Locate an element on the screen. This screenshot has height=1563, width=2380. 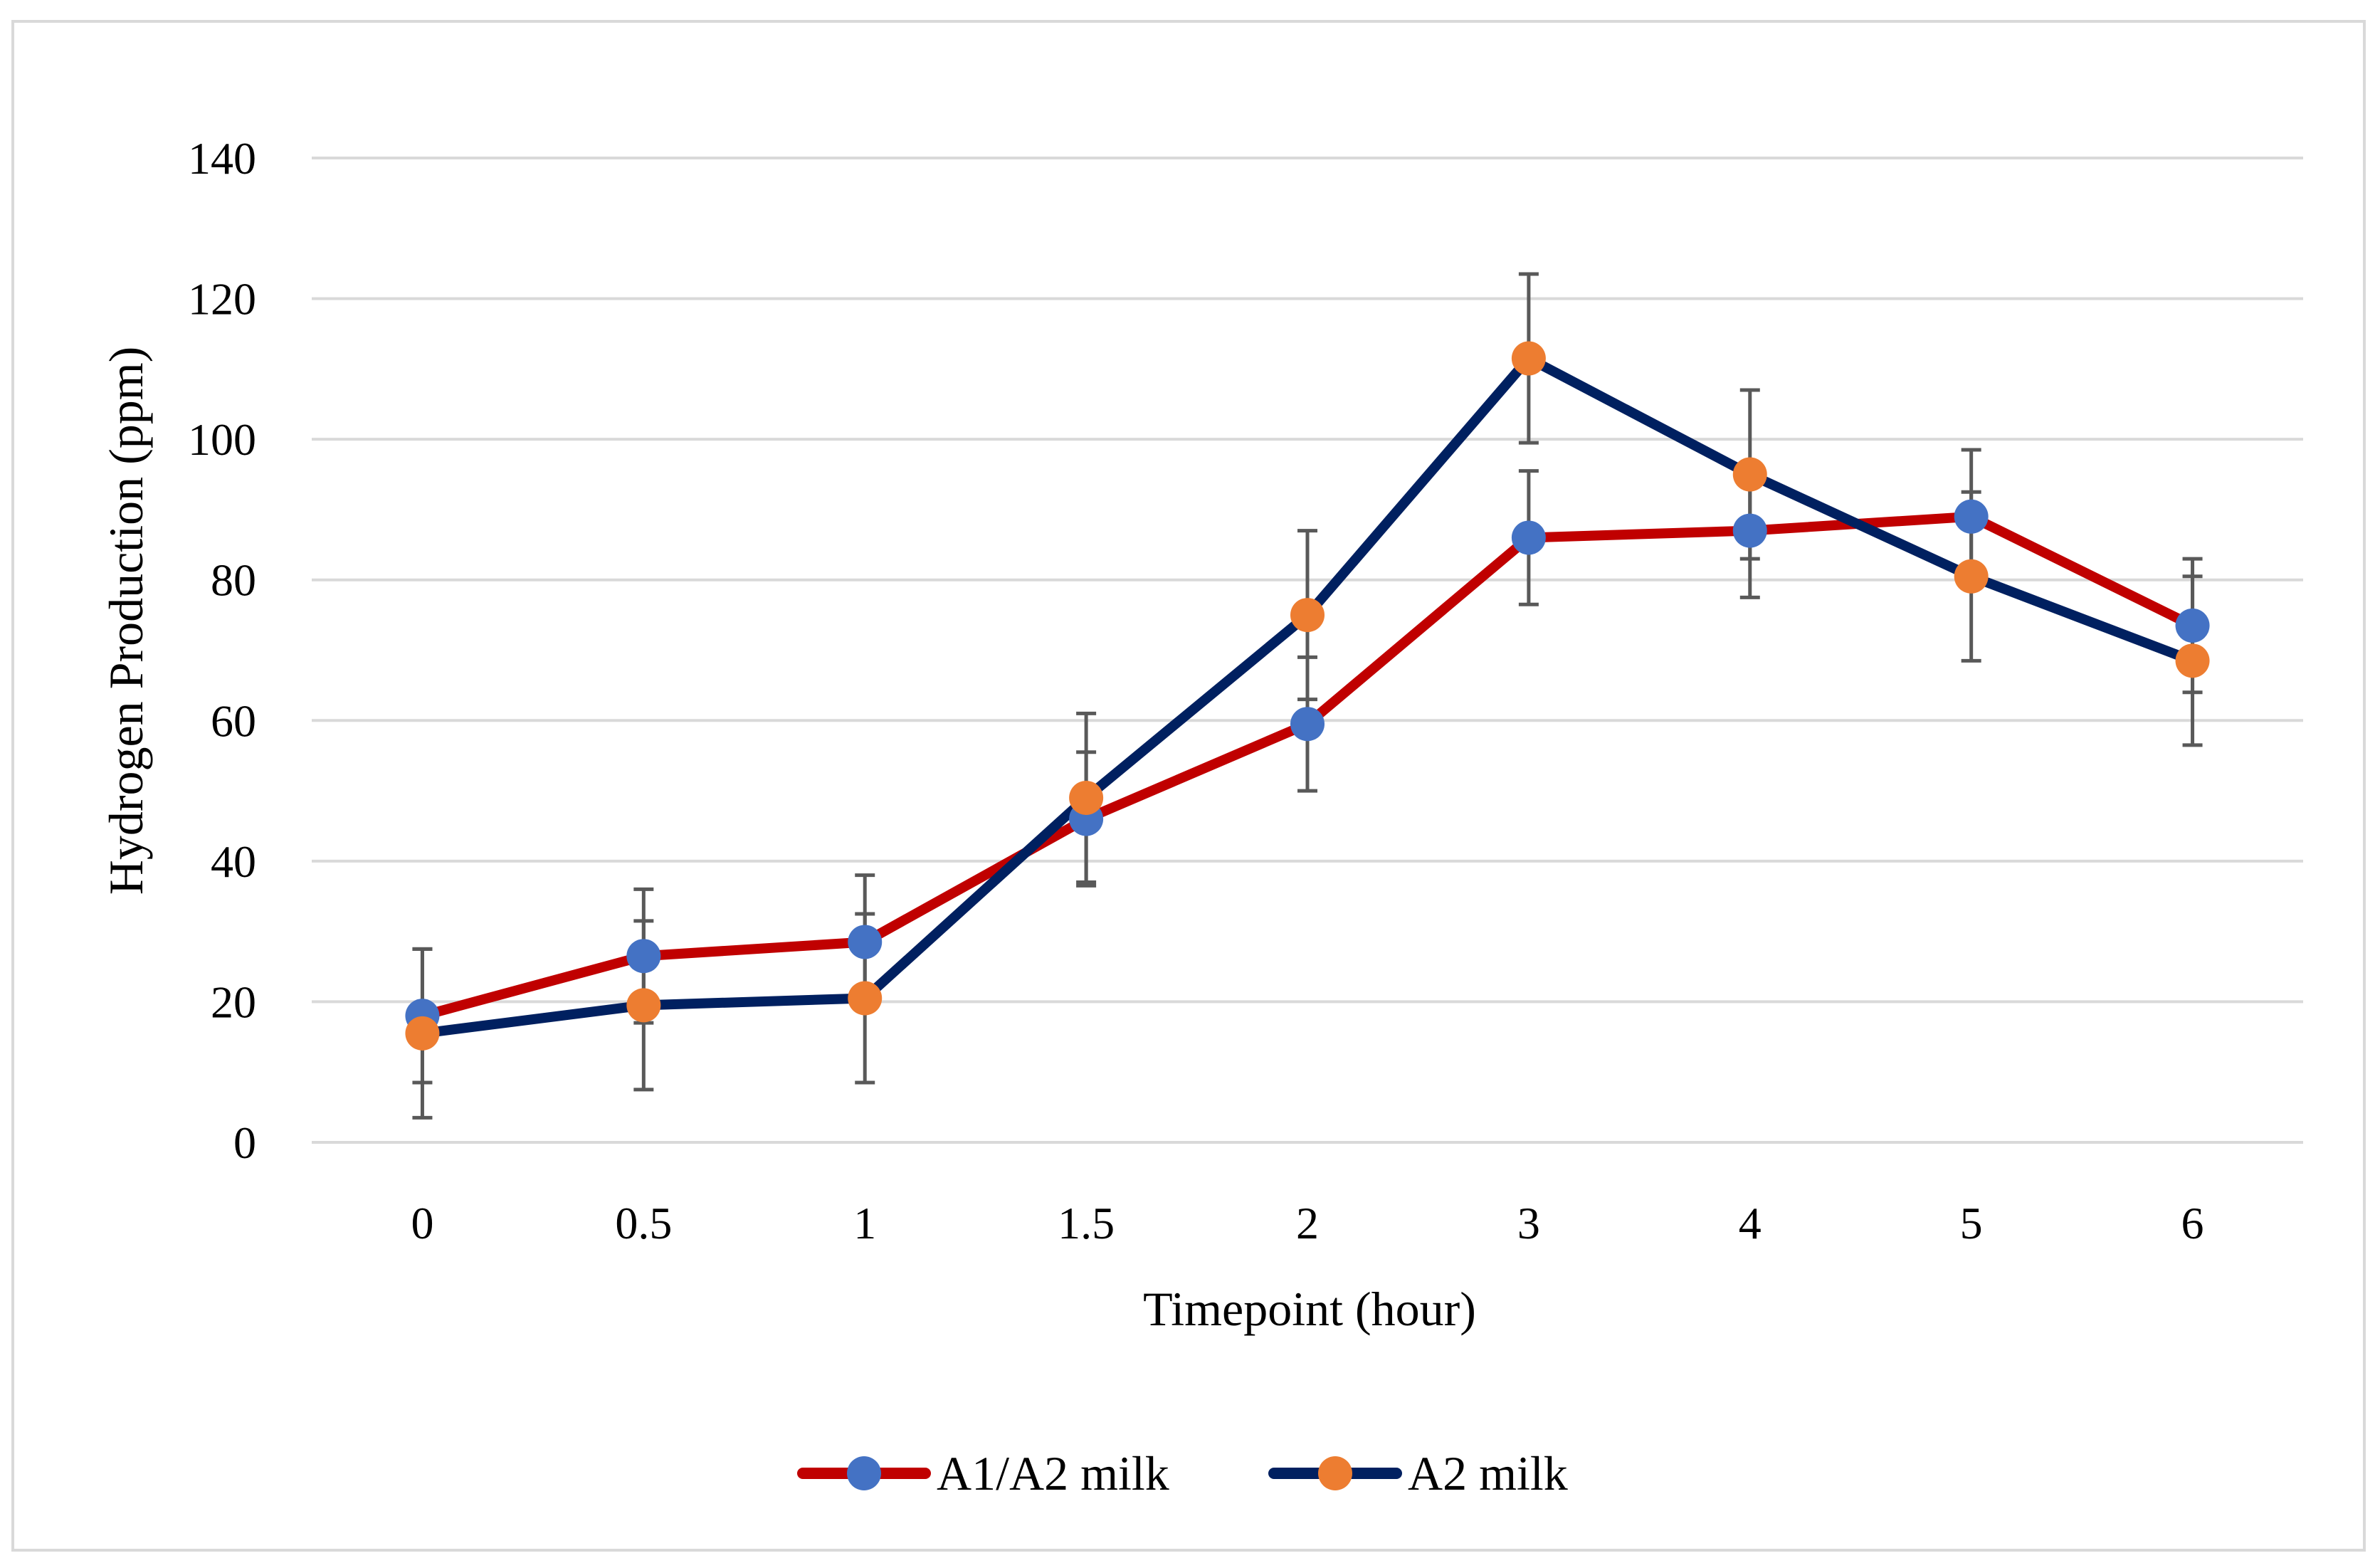
x-tick-label: 1.5 is located at coordinates (1086, 1223).